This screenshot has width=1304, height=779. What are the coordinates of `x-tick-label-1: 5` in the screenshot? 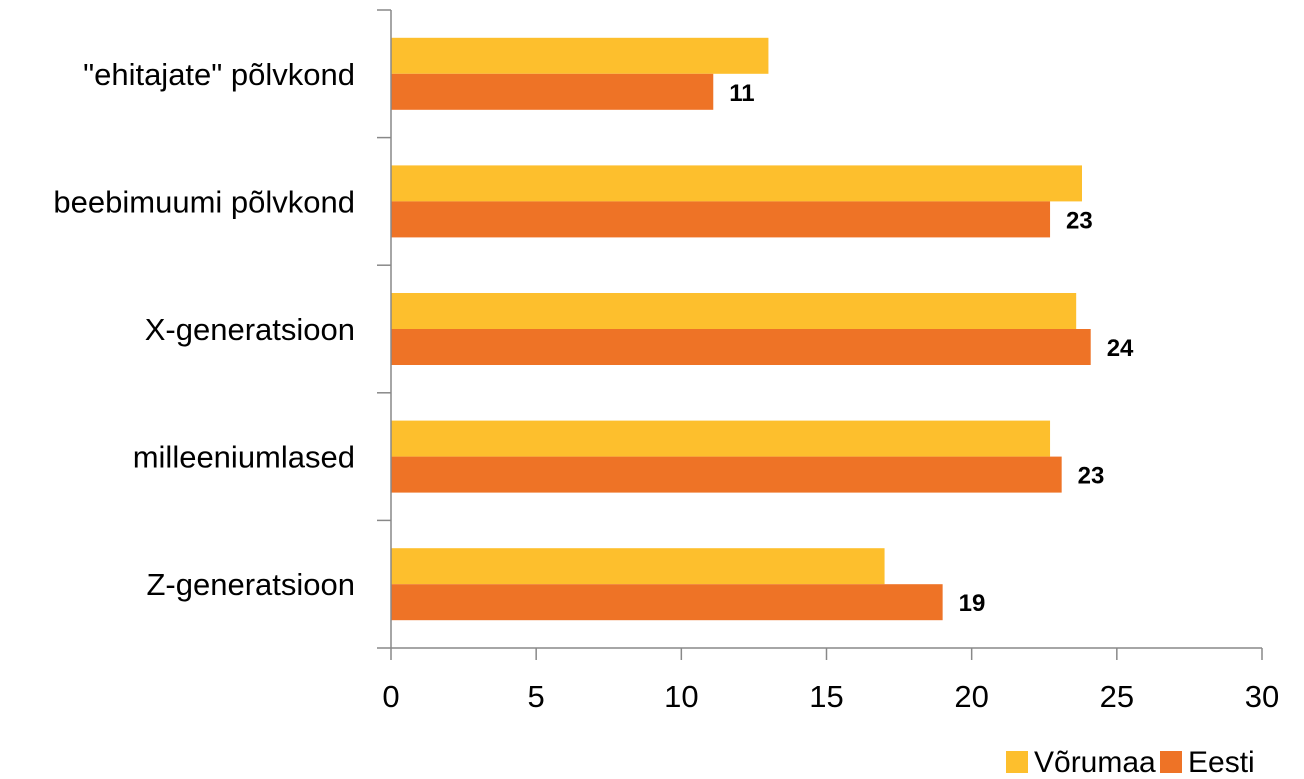 It's located at (536, 696).